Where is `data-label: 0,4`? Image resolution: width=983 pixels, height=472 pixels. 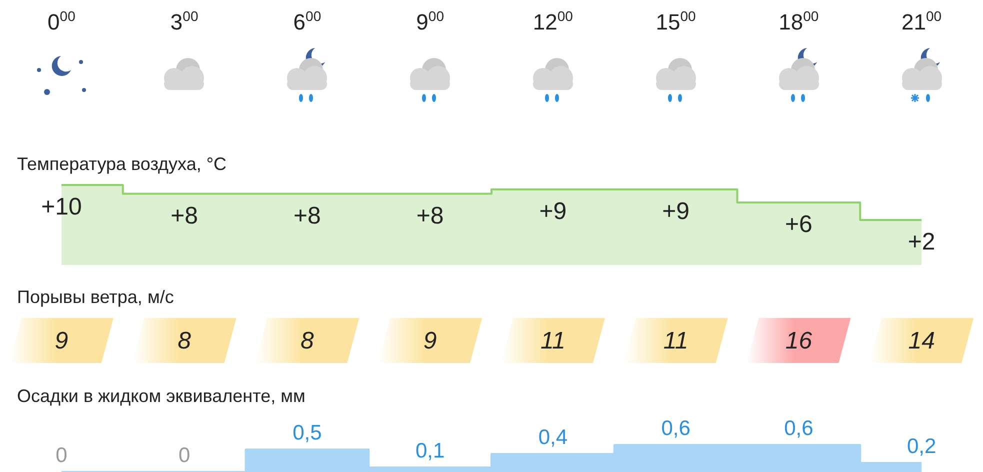 data-label: 0,4 is located at coordinates (553, 437).